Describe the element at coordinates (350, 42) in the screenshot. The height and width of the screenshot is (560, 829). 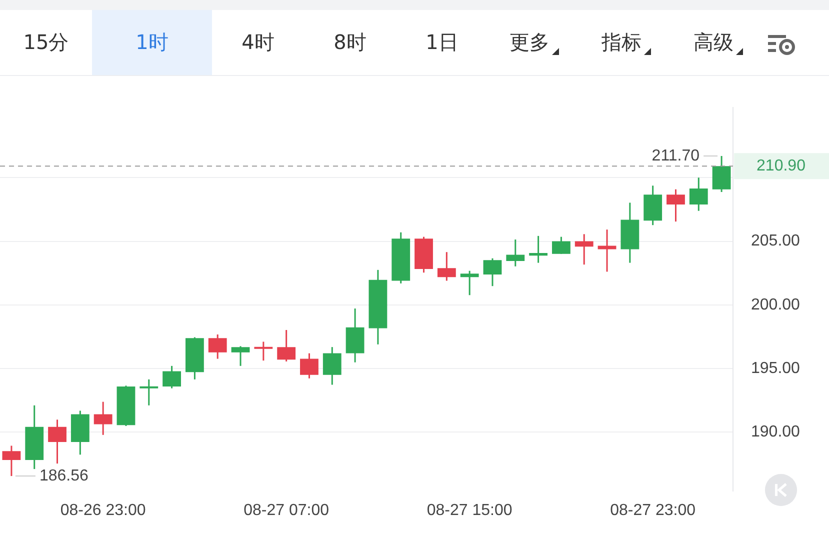
I see `text: 8时` at that location.